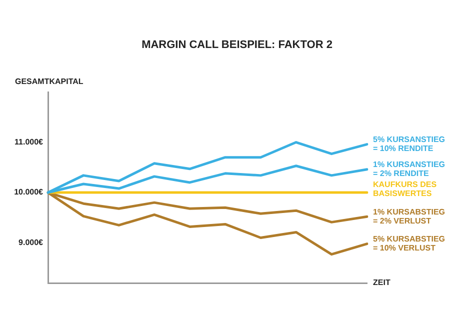 The width and height of the screenshot is (474, 336). Describe the element at coordinates (29, 192) in the screenshot. I see `y-tick-label: 10.000€` at that location.